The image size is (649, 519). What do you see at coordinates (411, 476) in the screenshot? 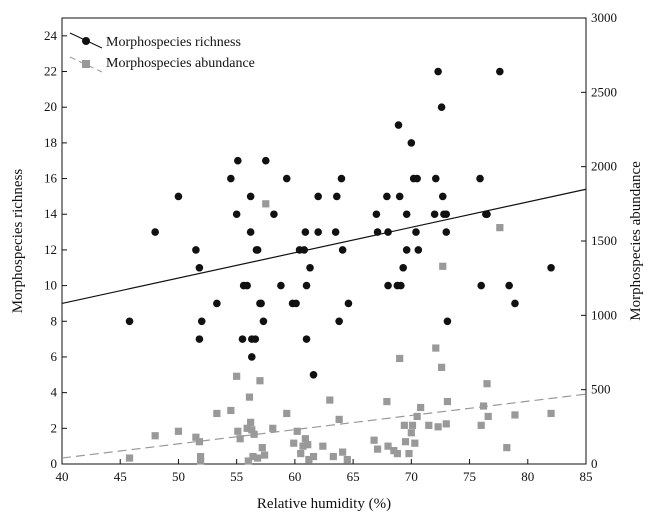
I see `x-tick-label: 70` at bounding box center [411, 476].